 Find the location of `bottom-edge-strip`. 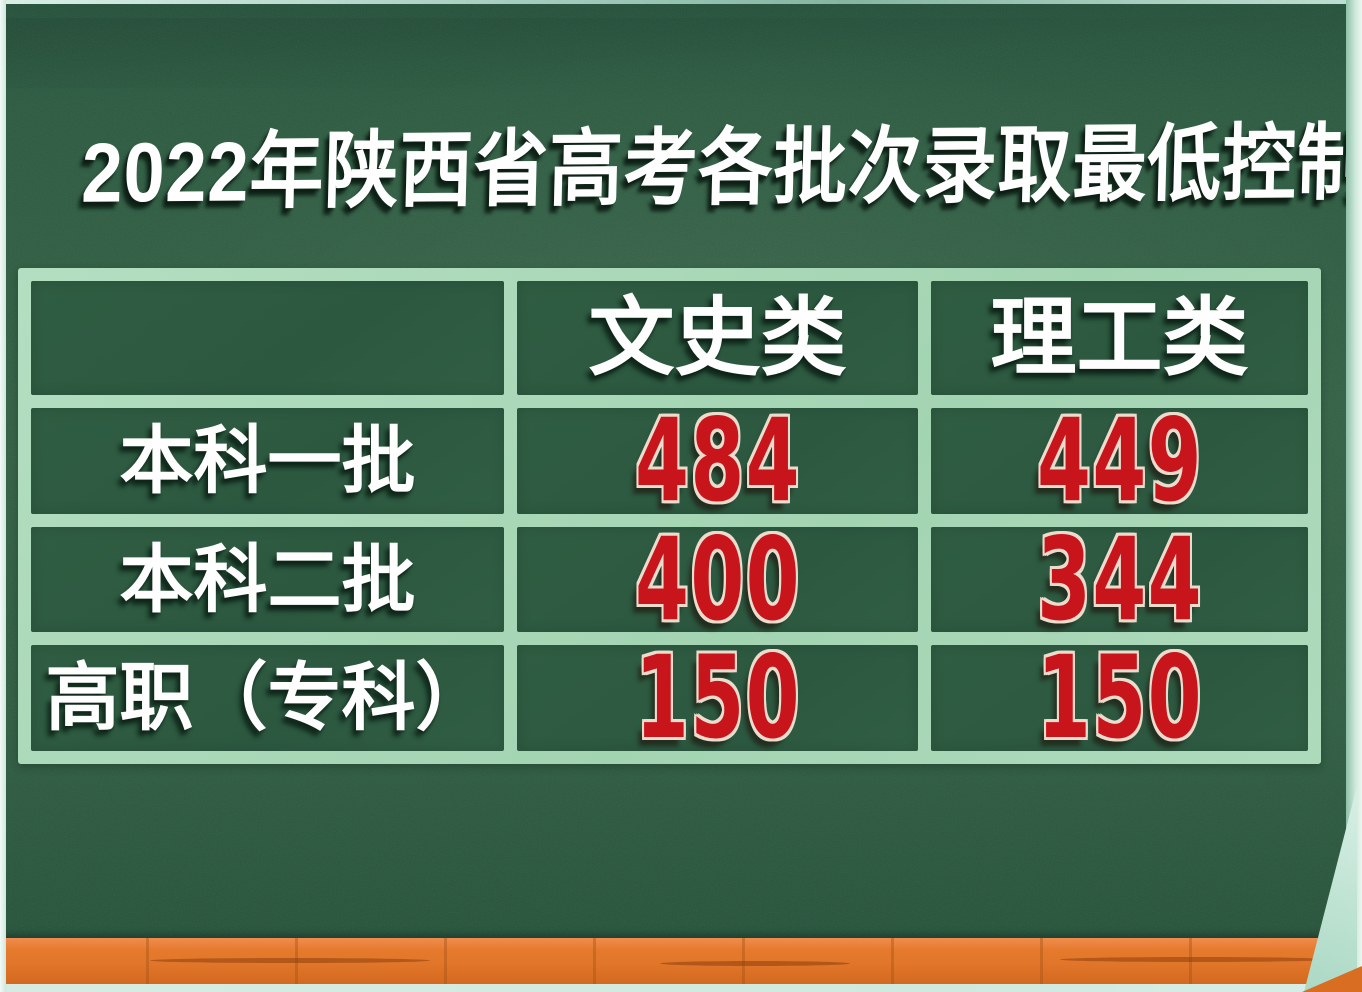

bottom-edge-strip is located at coordinates (681, 988).